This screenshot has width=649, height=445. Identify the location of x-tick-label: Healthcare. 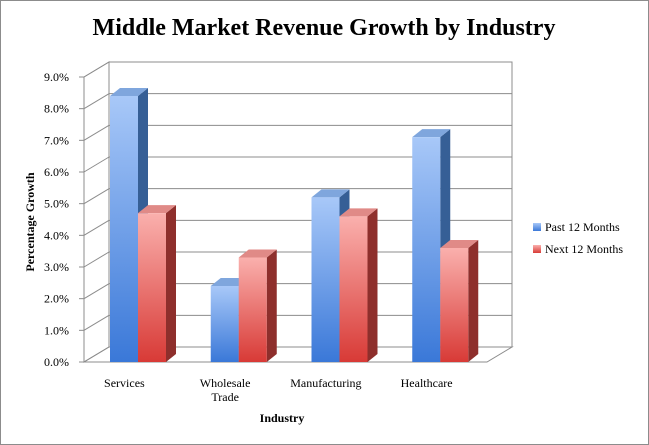
(427, 383).